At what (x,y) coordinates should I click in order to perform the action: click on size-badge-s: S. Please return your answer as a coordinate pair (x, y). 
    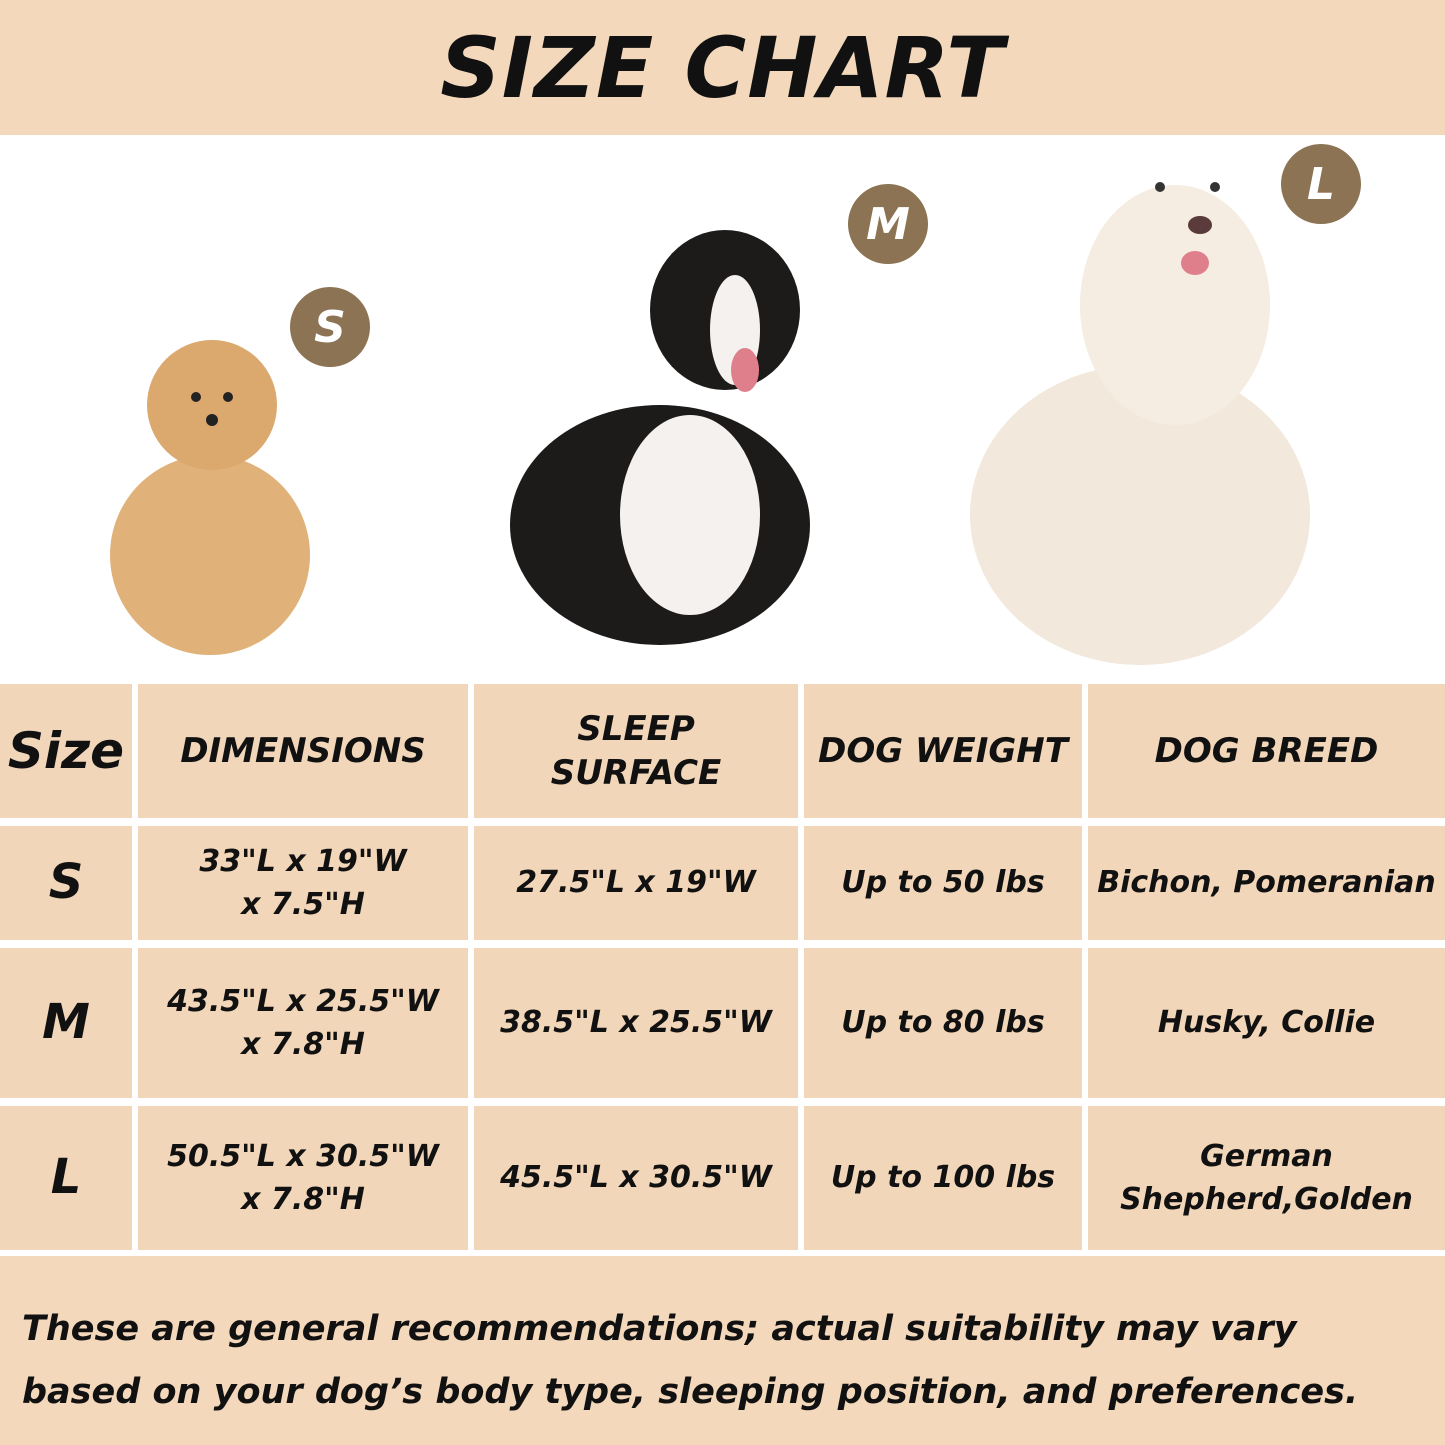
    Looking at the image, I should click on (330, 327).